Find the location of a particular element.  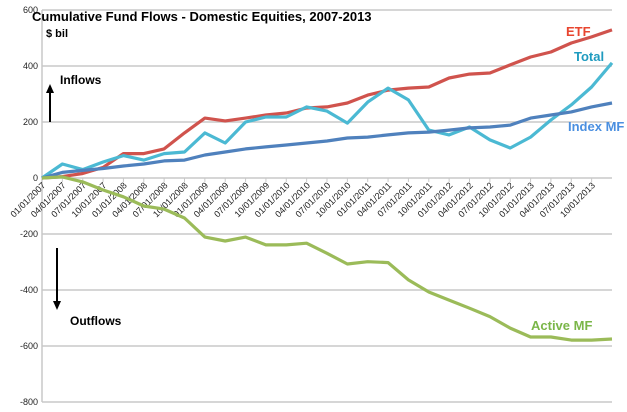

series-label-index-mf: Index MF is located at coordinates (596, 126).